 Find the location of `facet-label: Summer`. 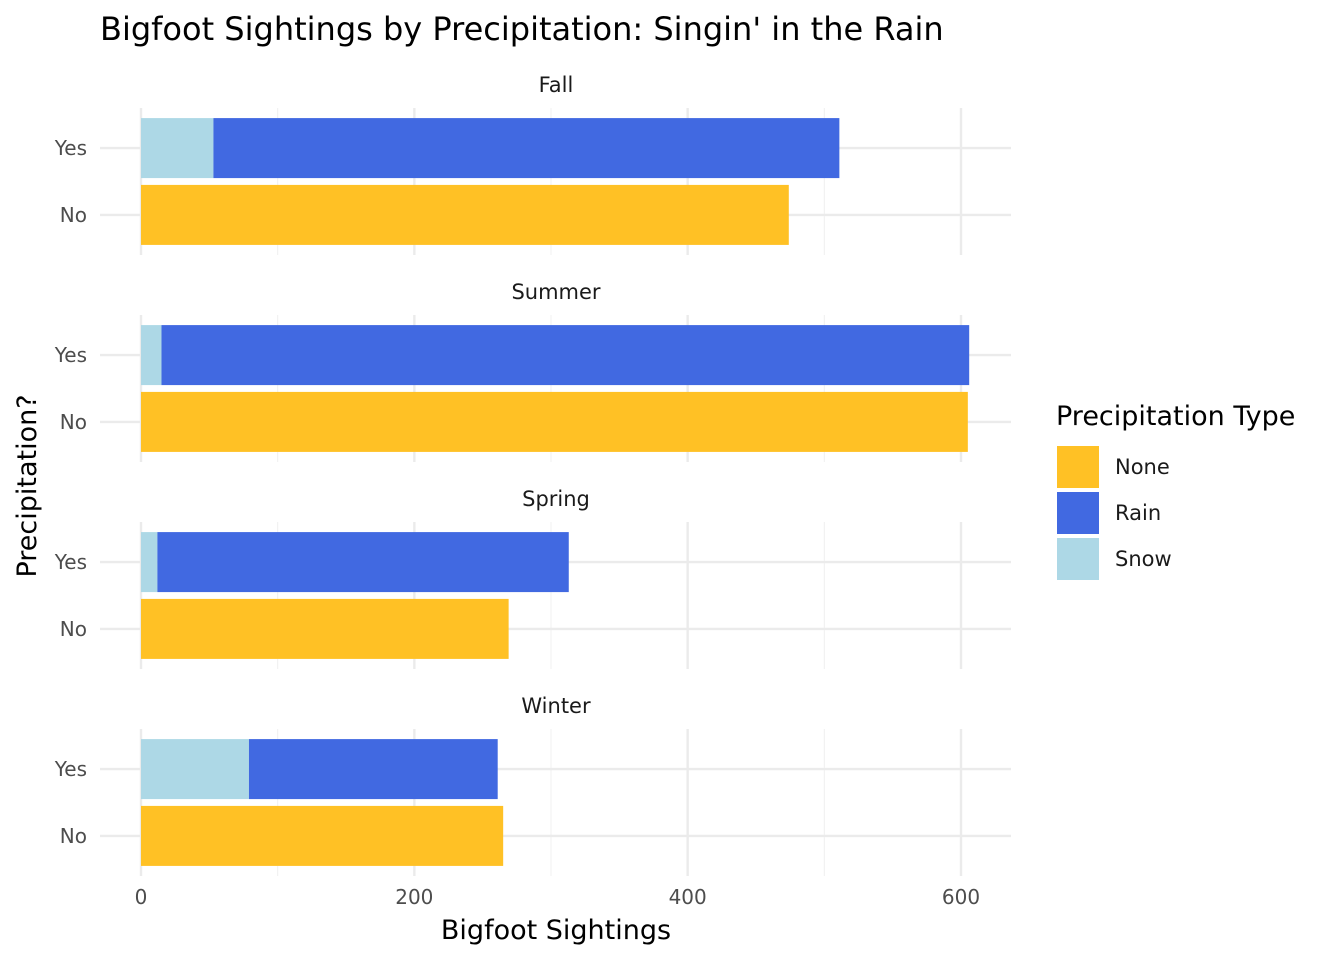

facet-label: Summer is located at coordinates (555, 292).